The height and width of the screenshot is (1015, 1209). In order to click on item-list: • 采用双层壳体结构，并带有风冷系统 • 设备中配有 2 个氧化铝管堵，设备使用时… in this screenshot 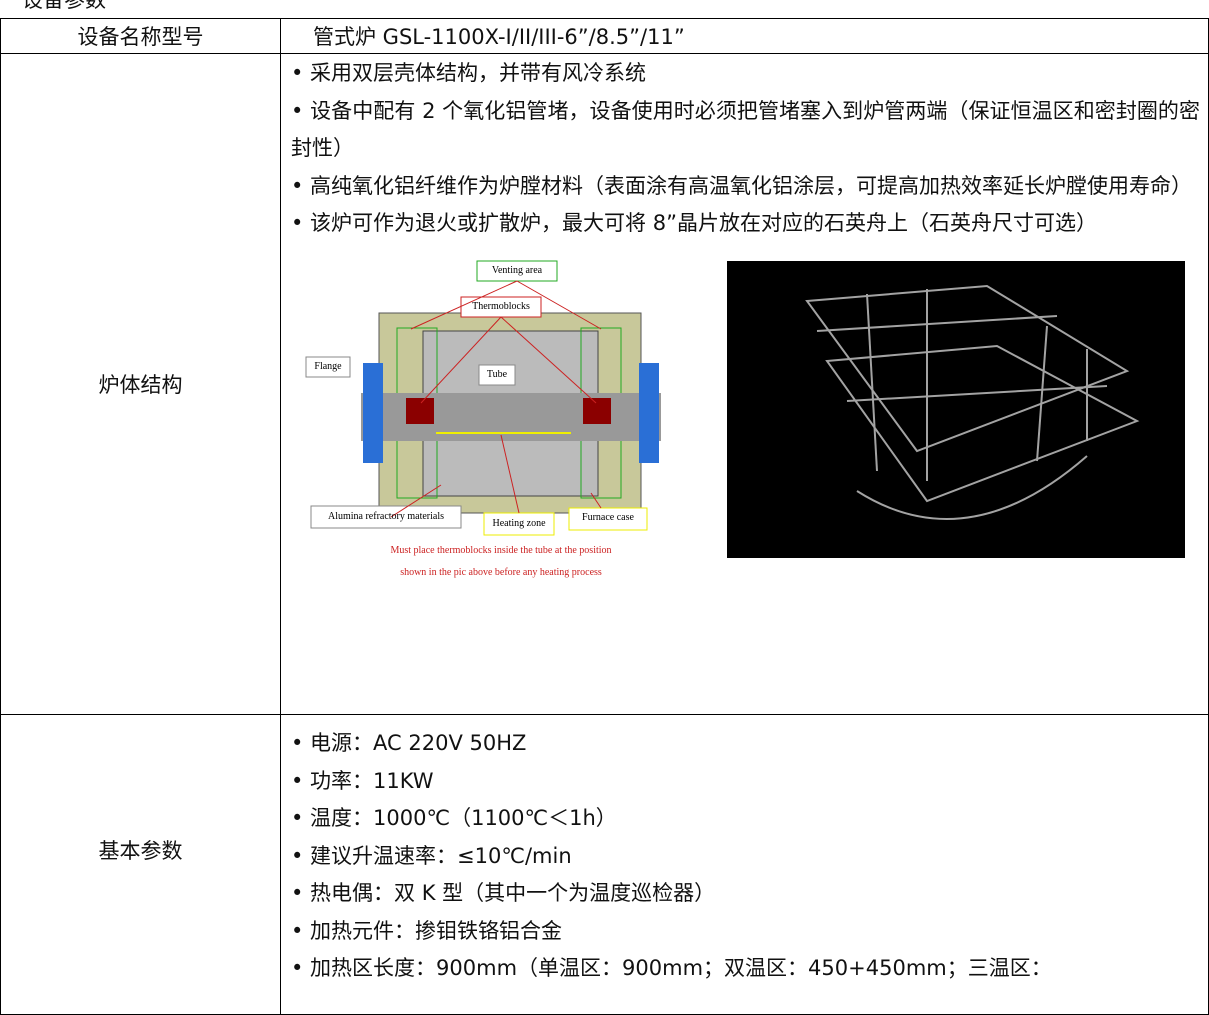, I will do `click(745, 149)`.